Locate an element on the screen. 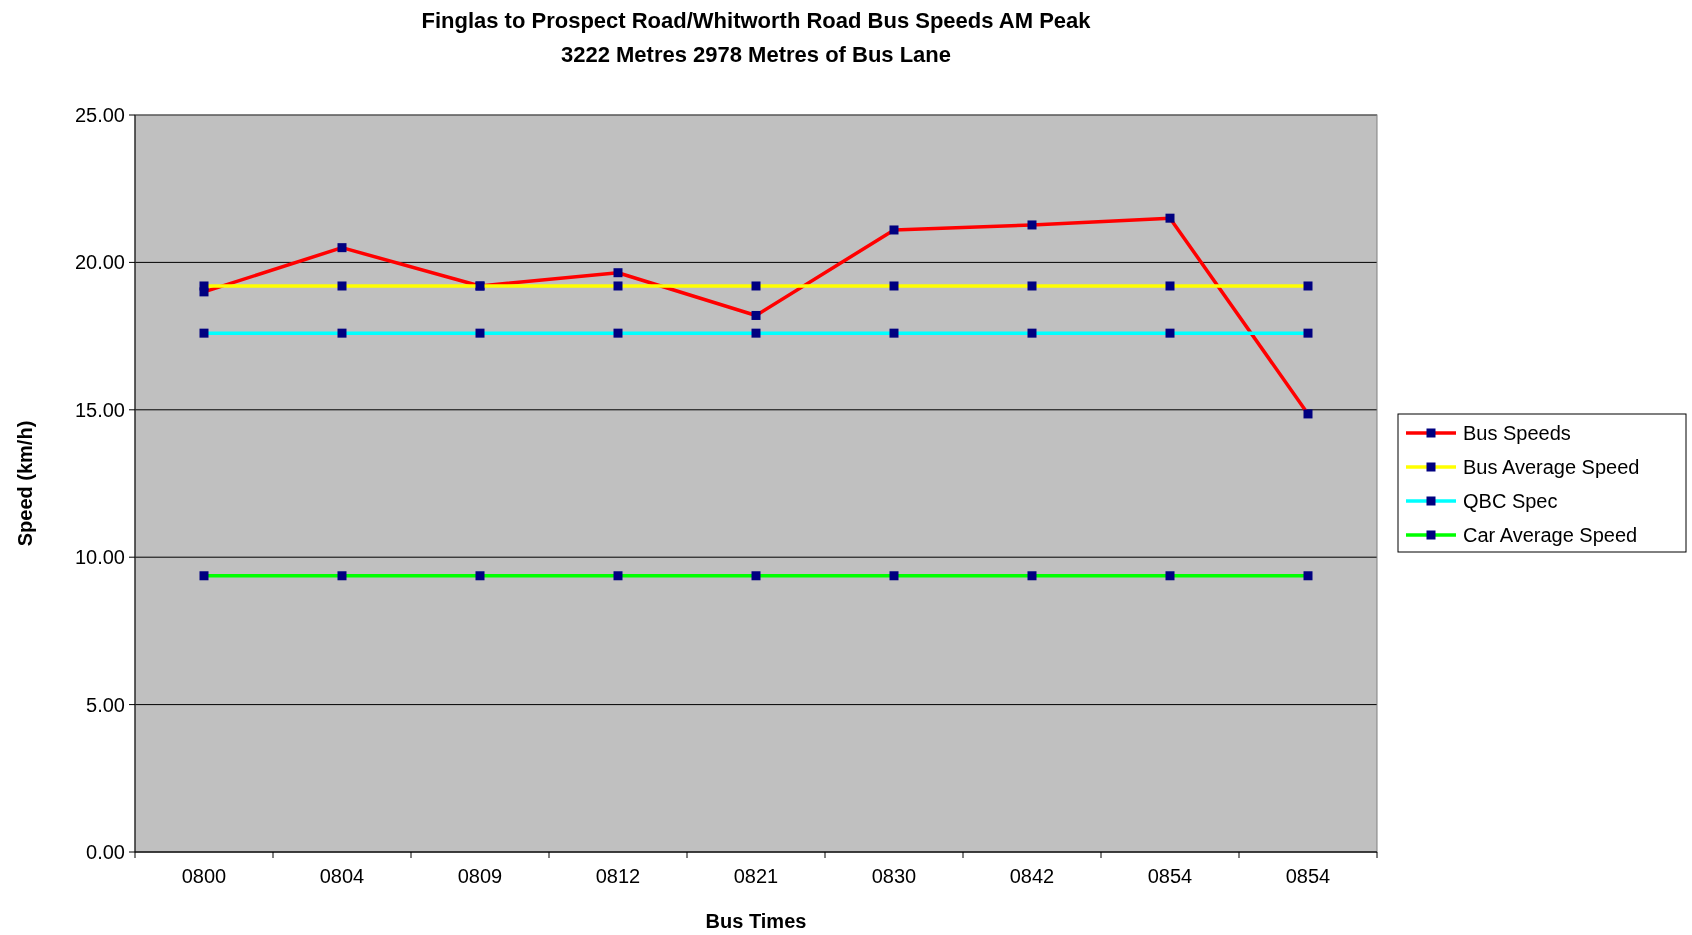  legend-label: Car Average Speed is located at coordinates (1550, 535).